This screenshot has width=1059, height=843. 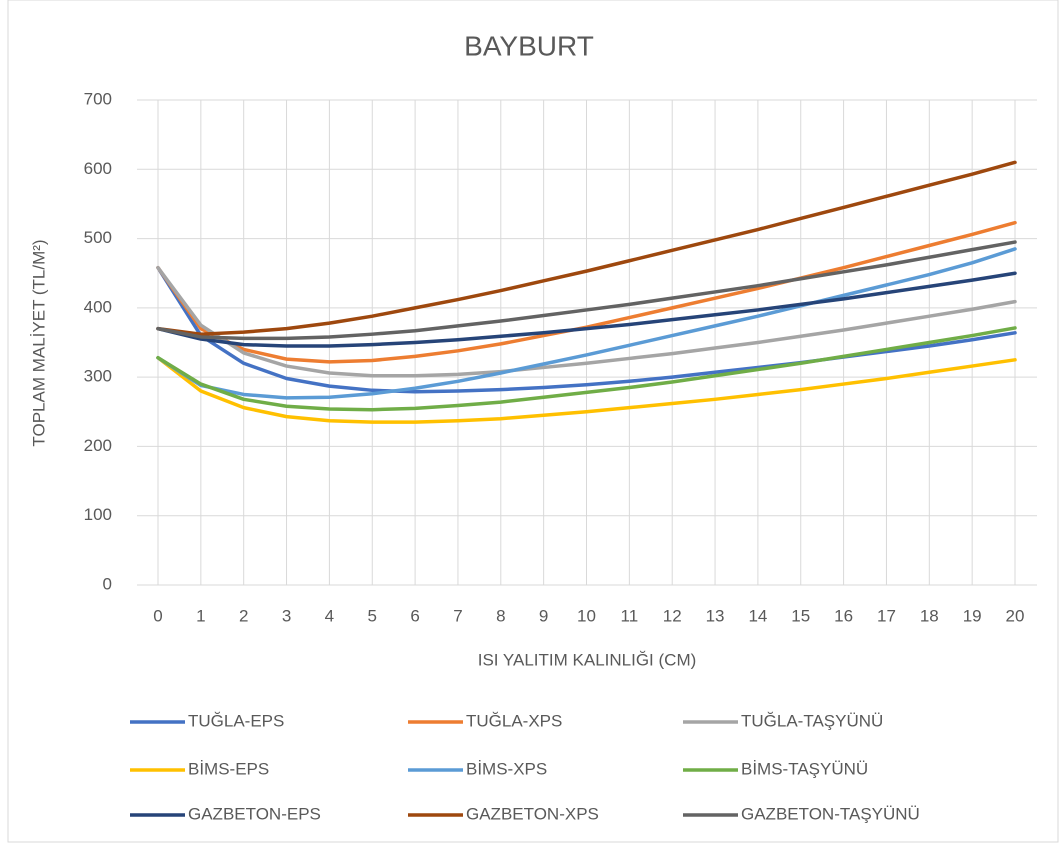 I want to click on x-tick-label: 17, so click(x=886, y=615).